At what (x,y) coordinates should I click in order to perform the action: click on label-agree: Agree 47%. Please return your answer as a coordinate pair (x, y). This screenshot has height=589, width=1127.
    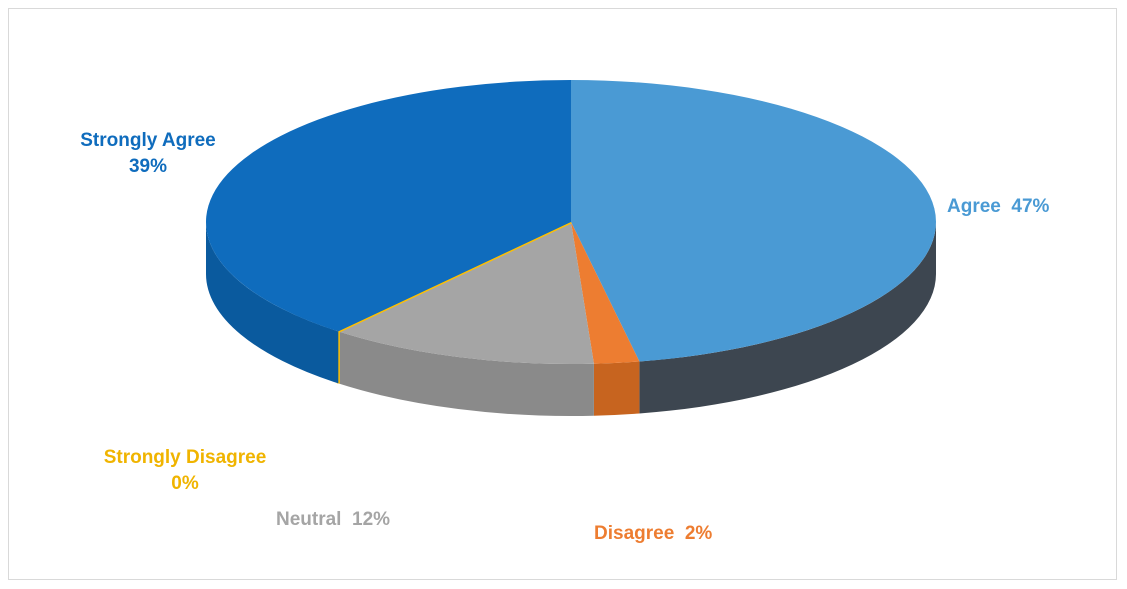
    Looking at the image, I should click on (998, 207).